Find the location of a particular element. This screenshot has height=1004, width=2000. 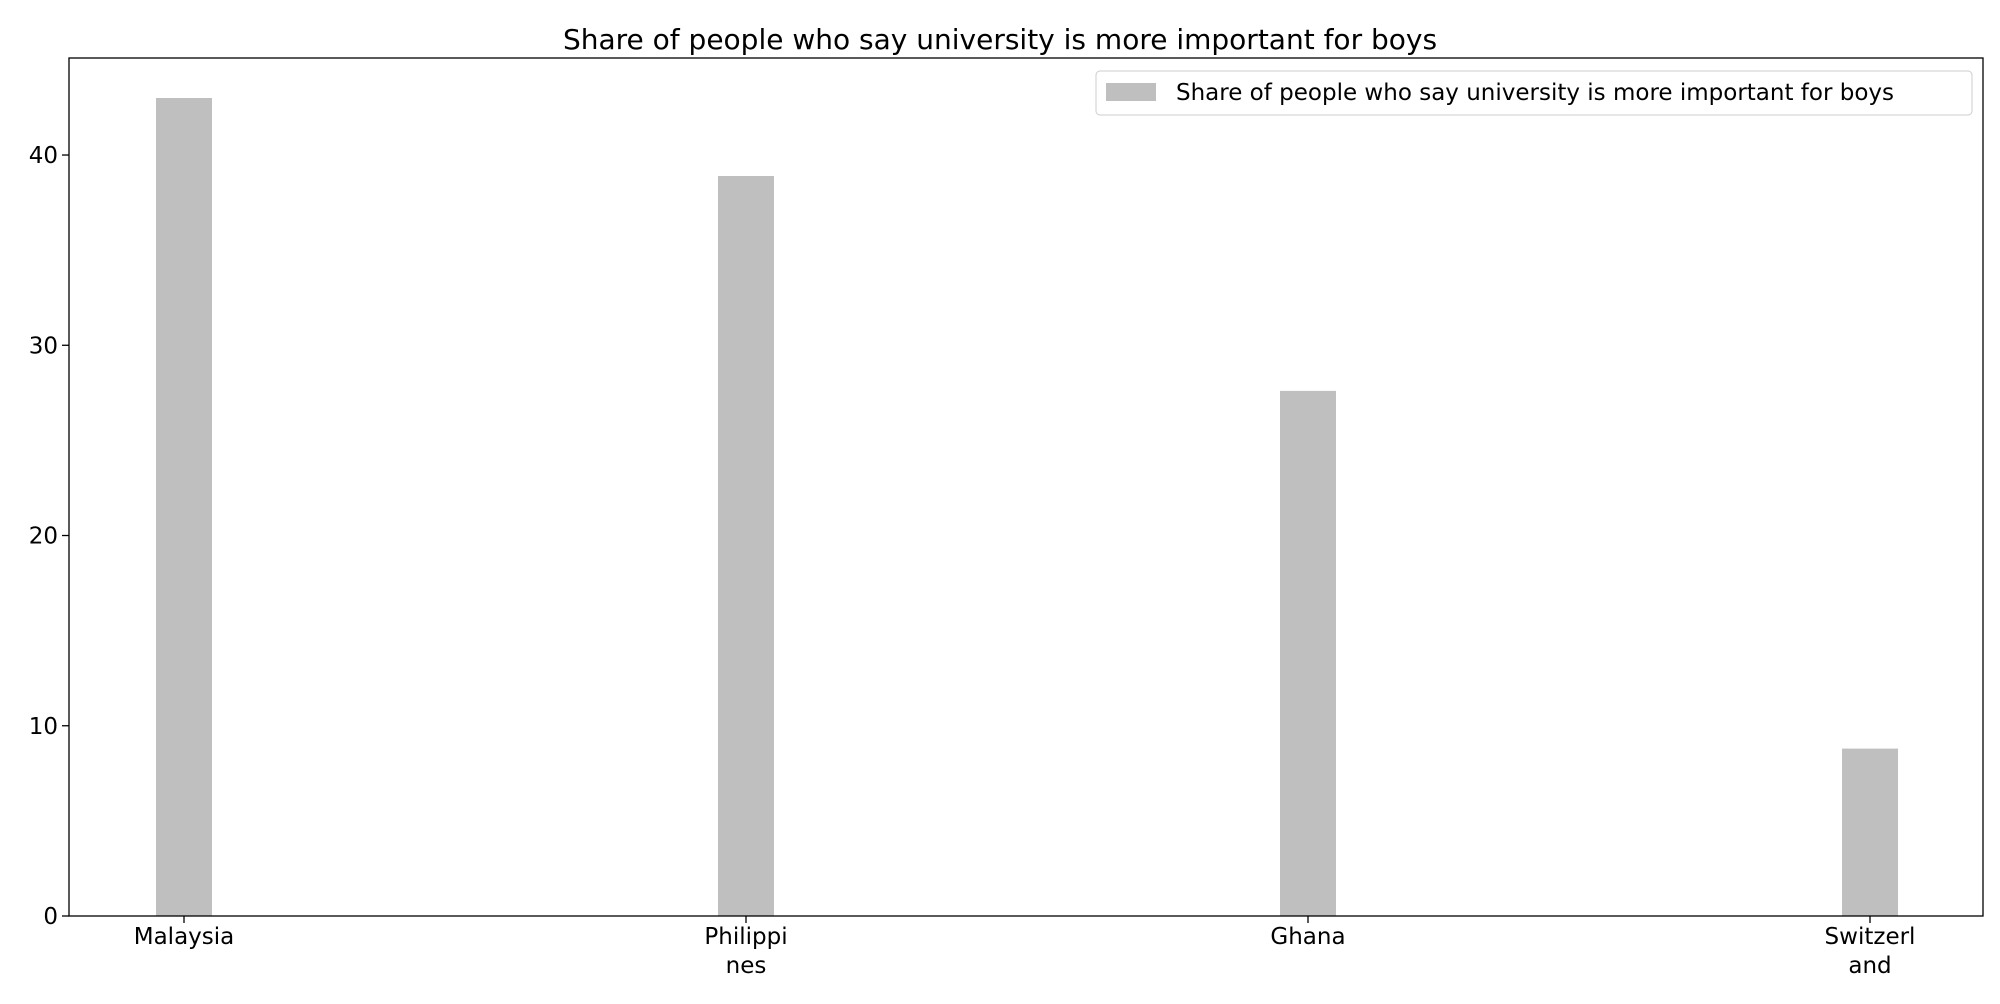

legend-box is located at coordinates (1534, 93).